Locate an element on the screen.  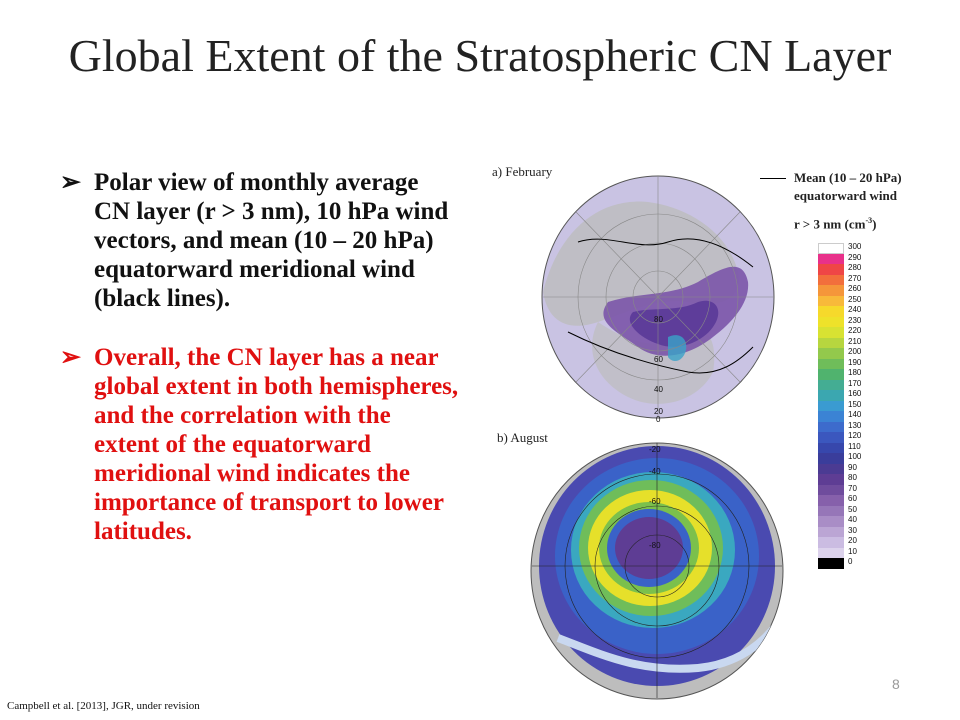
colorbar-tick-label: 110 is located at coordinates (854, 446).